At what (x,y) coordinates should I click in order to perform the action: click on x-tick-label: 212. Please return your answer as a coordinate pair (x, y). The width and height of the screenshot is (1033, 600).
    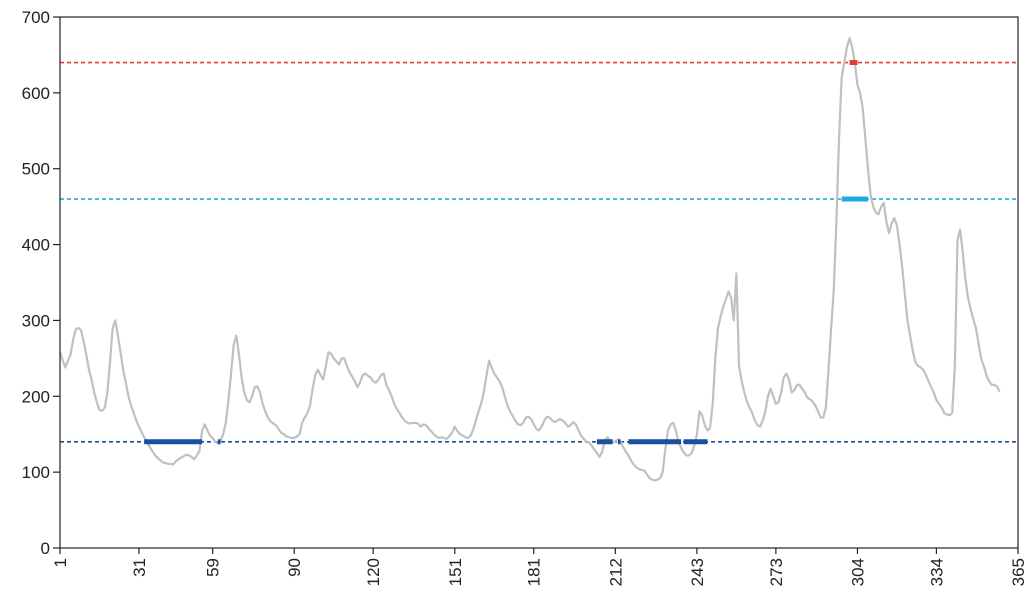
    Looking at the image, I should click on (615, 572).